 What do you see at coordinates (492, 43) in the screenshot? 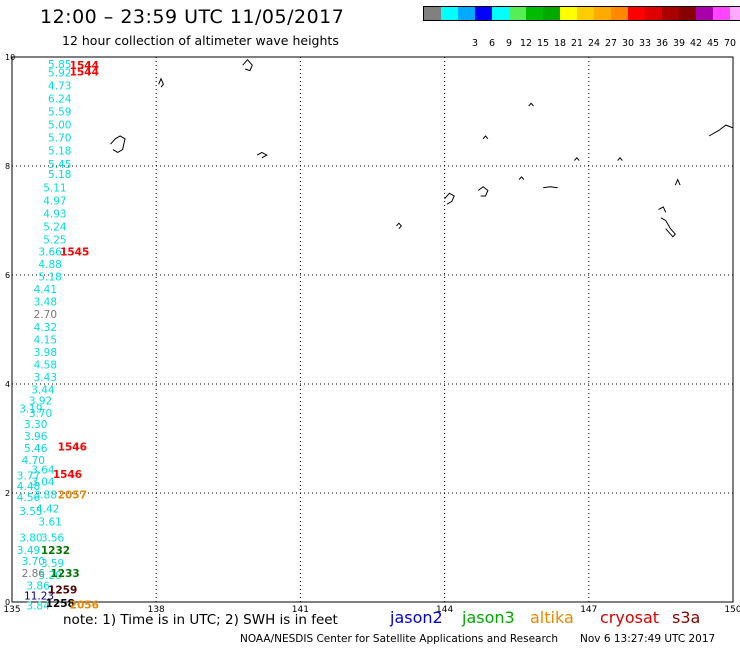
I see `legend-tick-label: 6` at bounding box center [492, 43].